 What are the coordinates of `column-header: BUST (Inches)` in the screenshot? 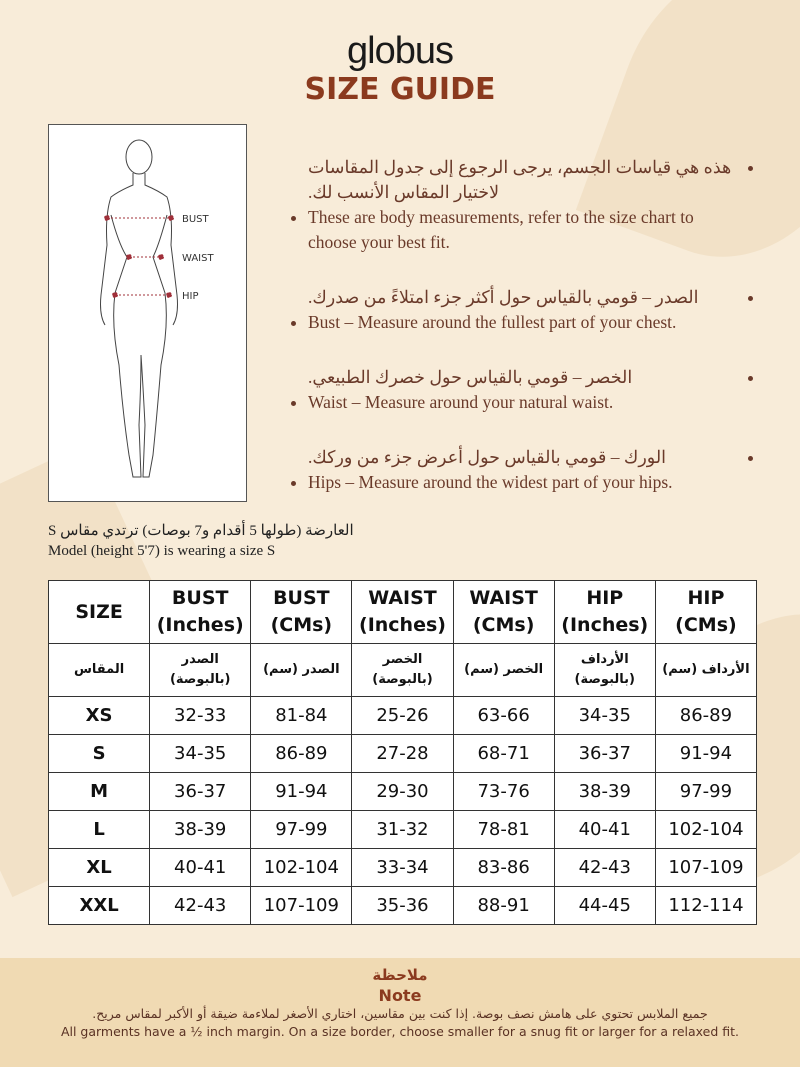 It's located at (200, 612).